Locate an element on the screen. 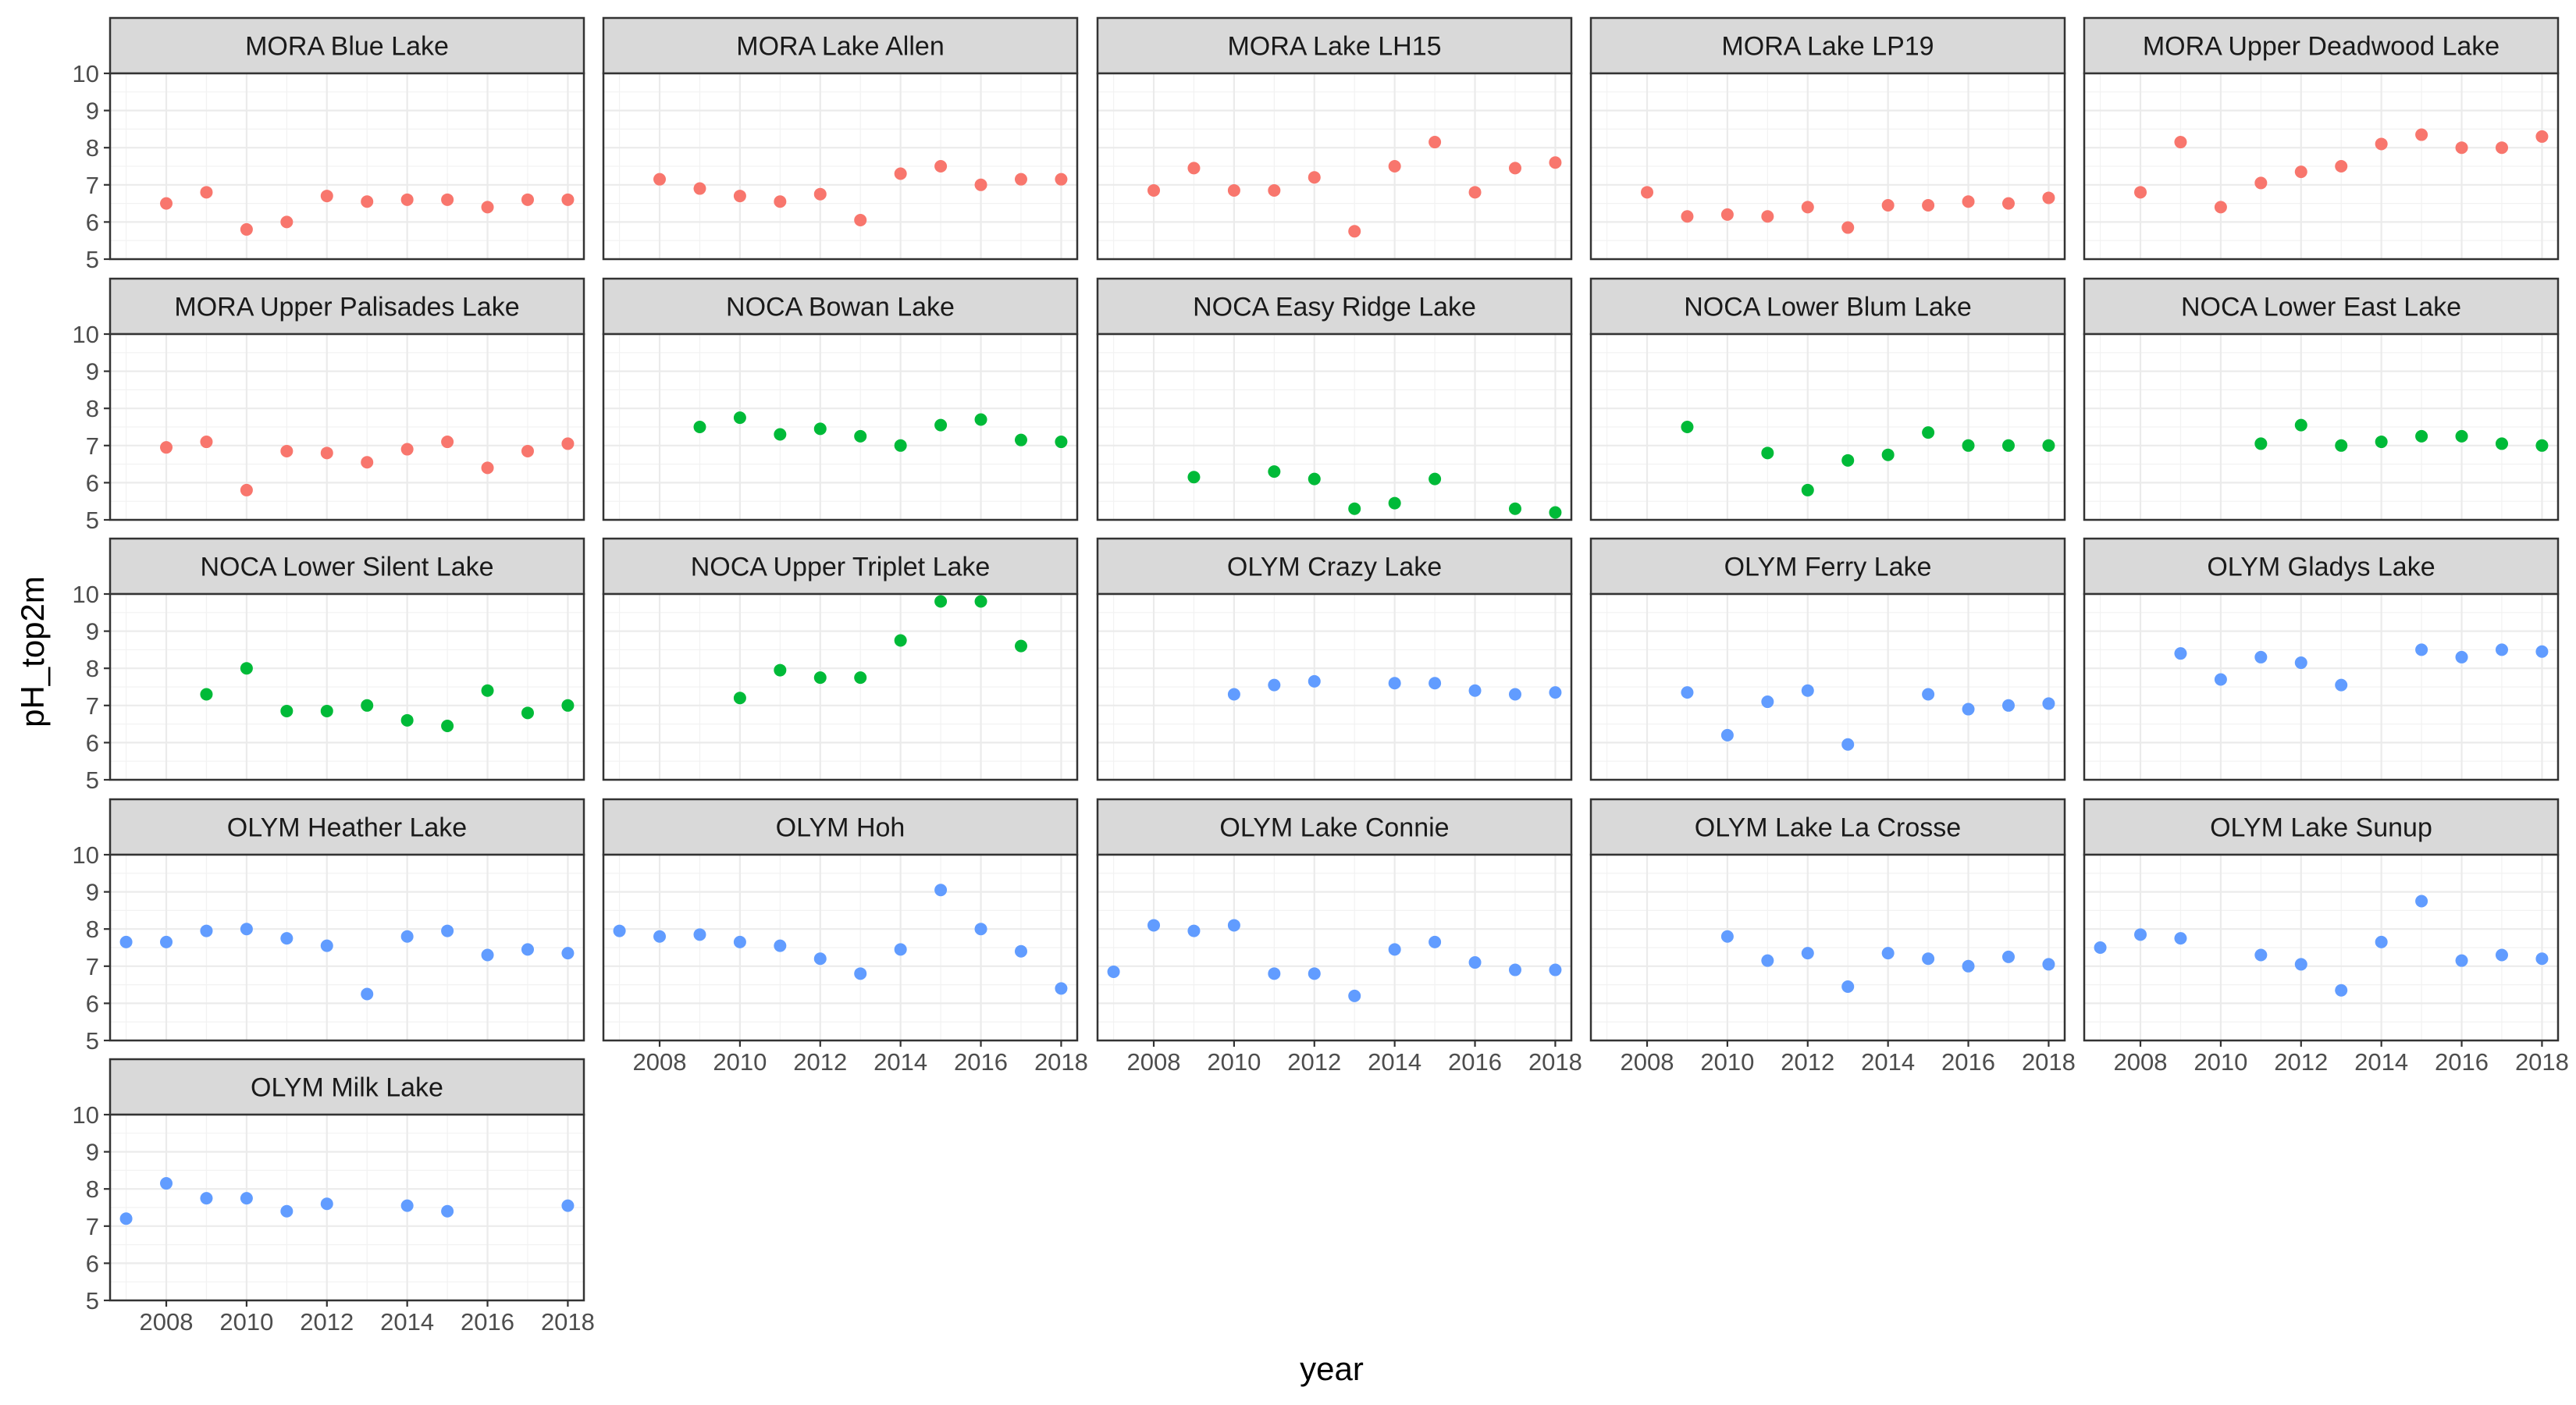  facet-strip-label: NOCA Lower East Lake is located at coordinates (2321, 307).